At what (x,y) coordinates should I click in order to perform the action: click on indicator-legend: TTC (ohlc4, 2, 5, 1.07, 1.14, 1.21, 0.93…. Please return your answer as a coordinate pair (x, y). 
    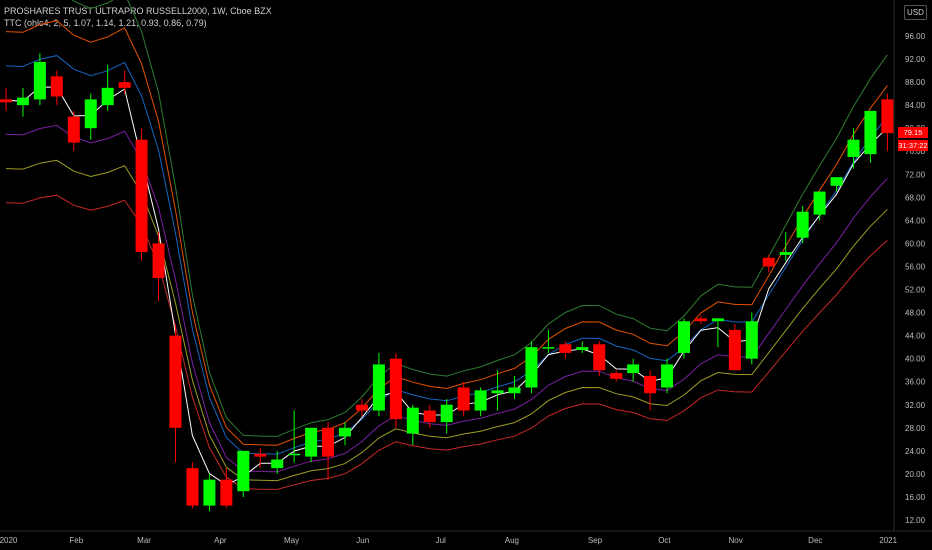
    Looking at the image, I should click on (105, 23).